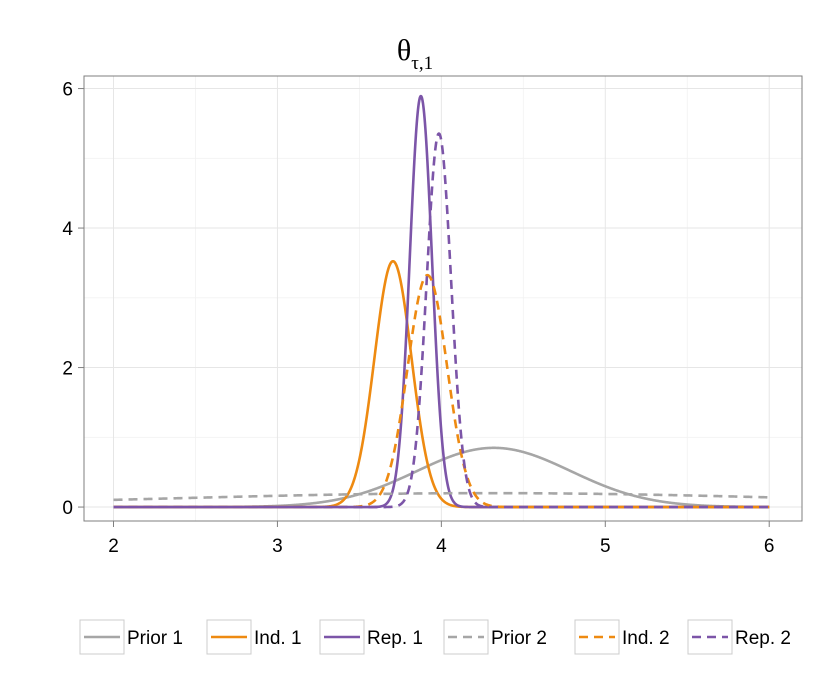  I want to click on x-tick-label: 3, so click(277, 546).